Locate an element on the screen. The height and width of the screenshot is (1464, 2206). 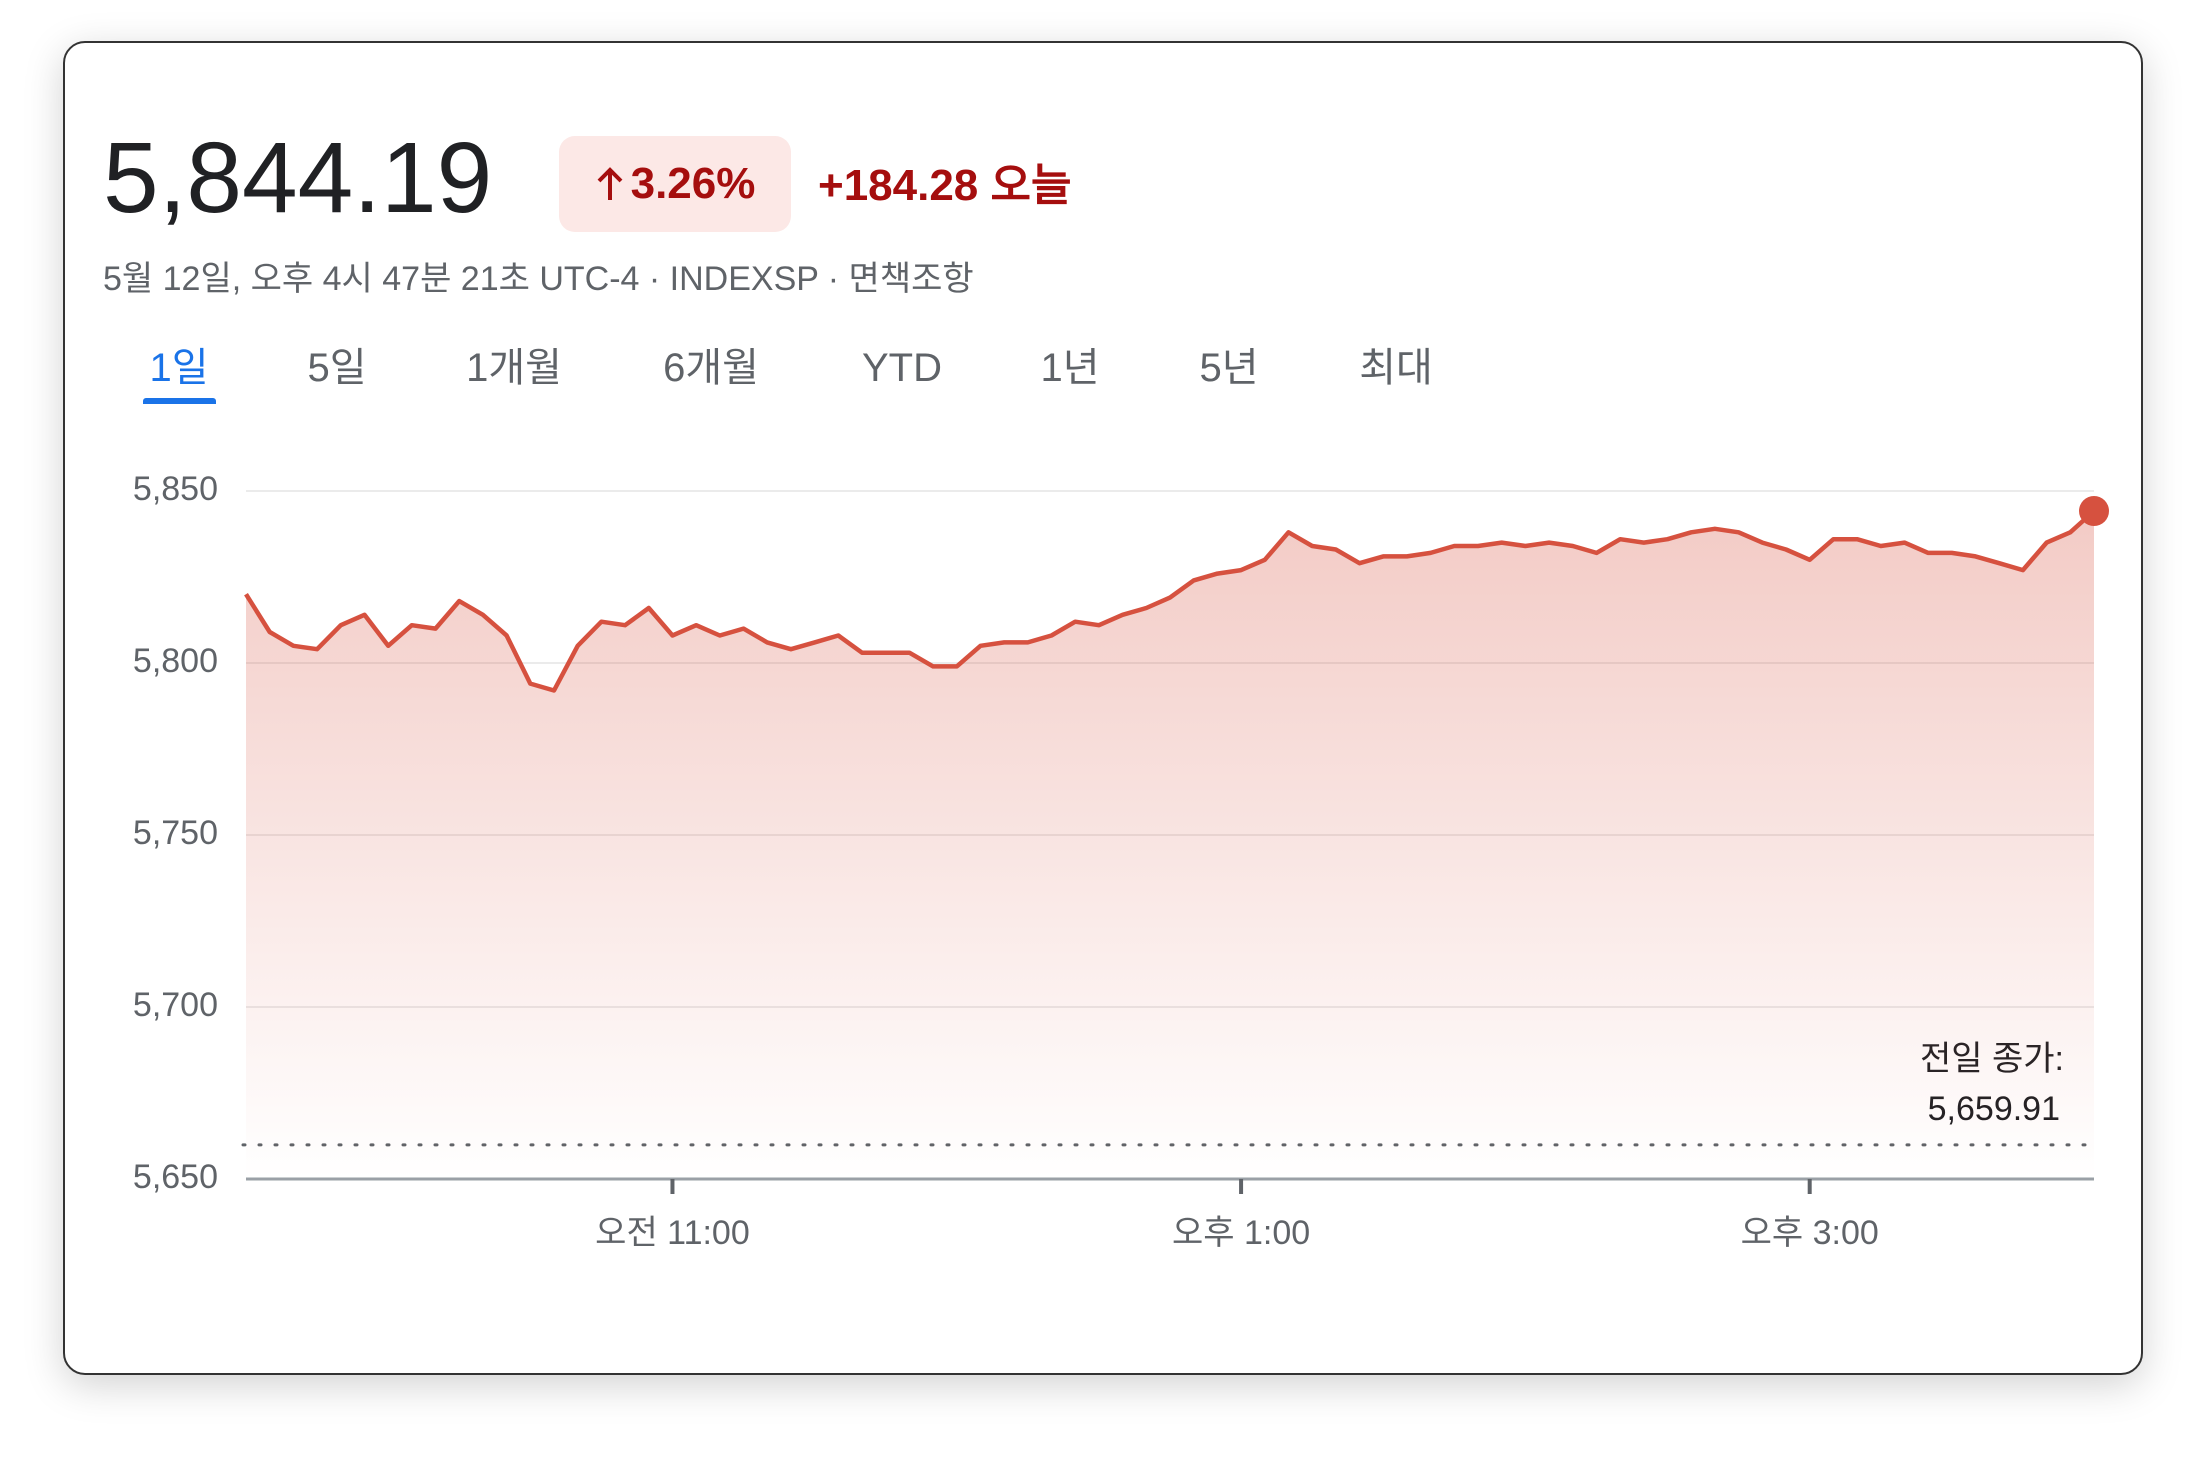
change-percent: 3.26% is located at coordinates (693, 183).